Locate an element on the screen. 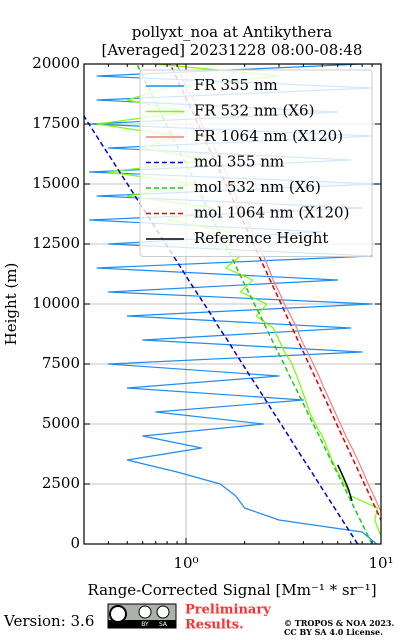 This screenshot has height=640, width=400. sa-icon is located at coordinates (163, 612).